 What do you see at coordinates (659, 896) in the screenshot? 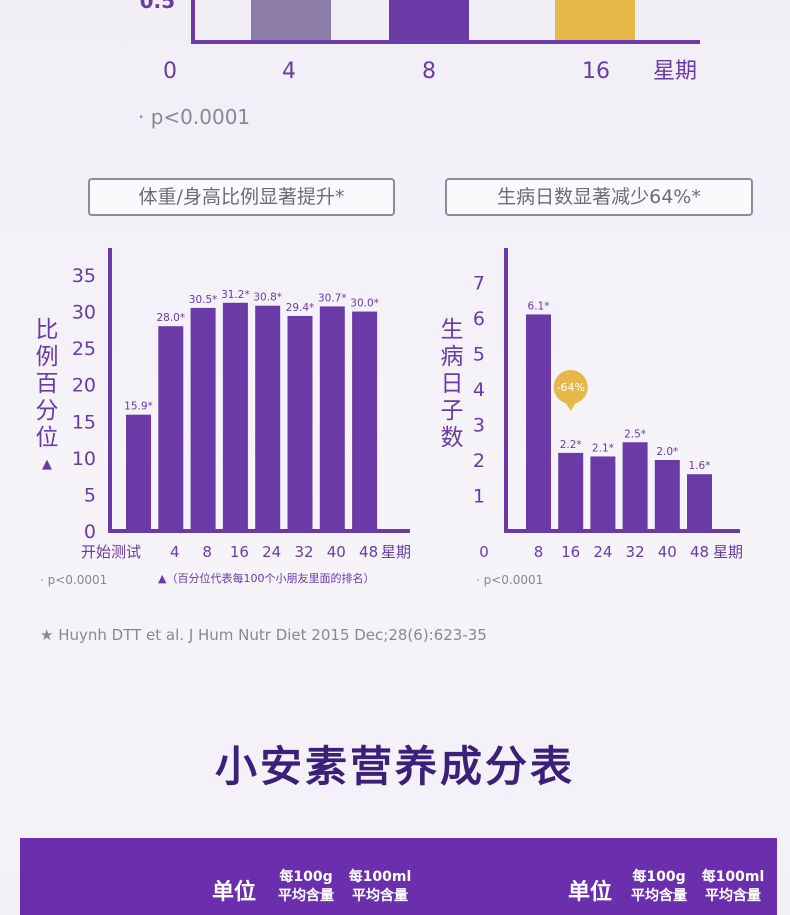
I see `table-right-col1-line2: 平均含量` at bounding box center [659, 896].